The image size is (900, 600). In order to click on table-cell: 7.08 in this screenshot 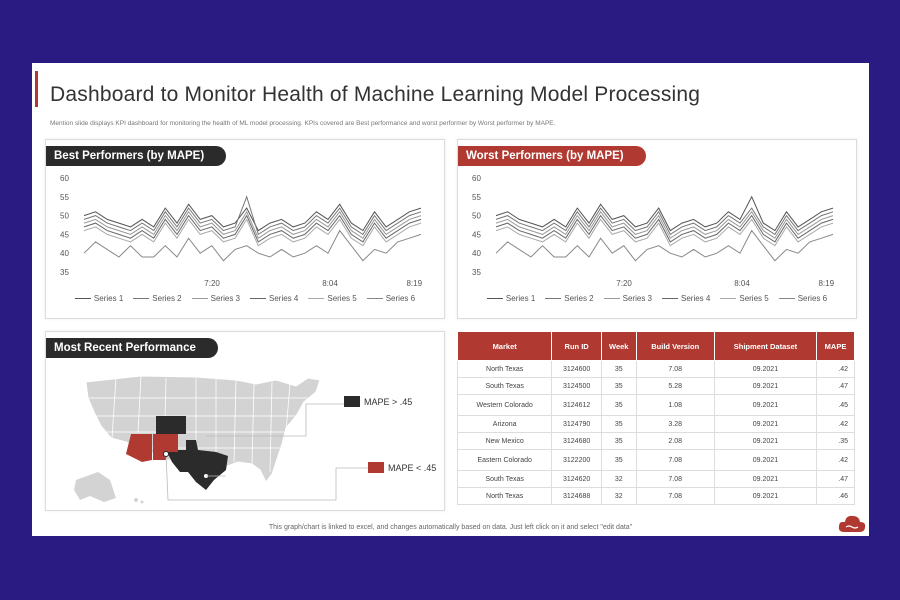, I will do `click(675, 479)`.